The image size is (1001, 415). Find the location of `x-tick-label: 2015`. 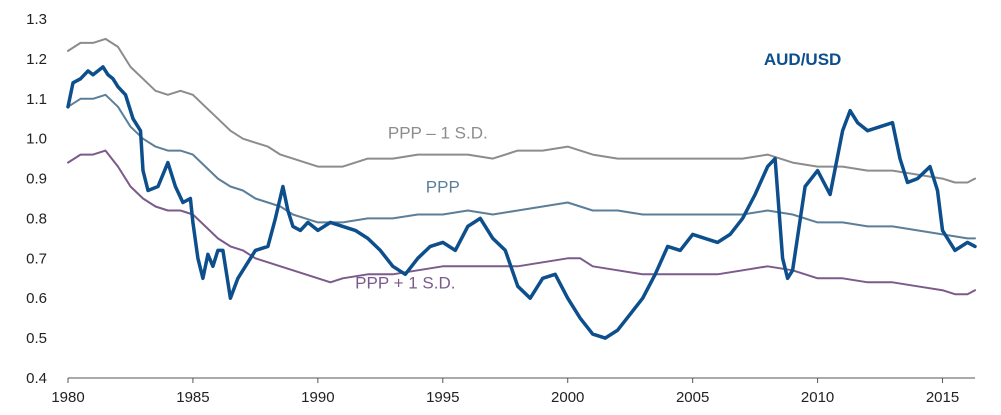

x-tick-label: 2015 is located at coordinates (942, 397).